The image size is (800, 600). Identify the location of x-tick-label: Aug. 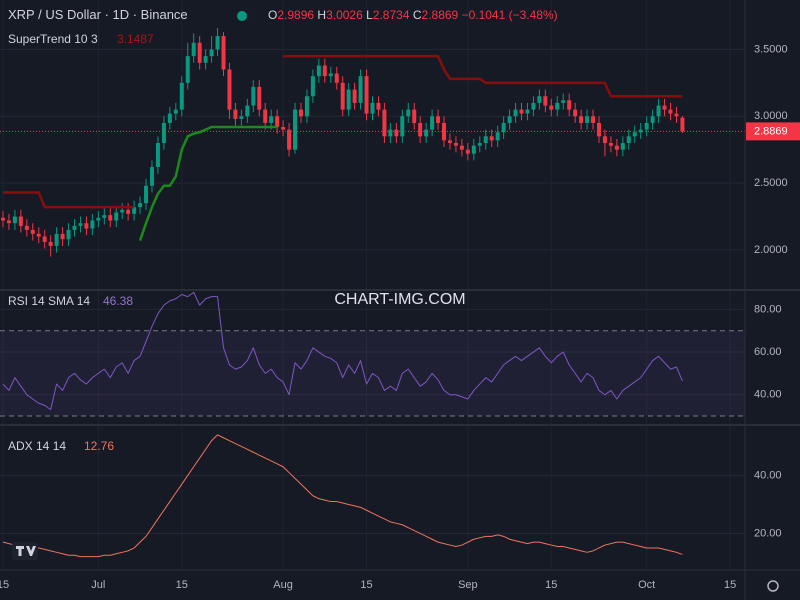
(283, 585).